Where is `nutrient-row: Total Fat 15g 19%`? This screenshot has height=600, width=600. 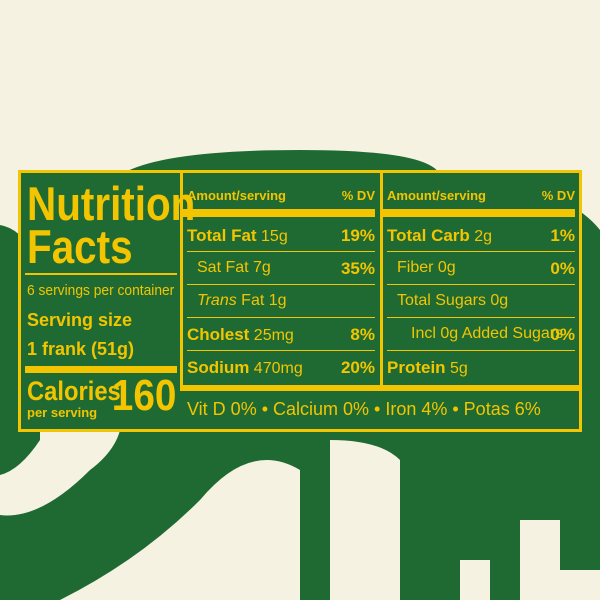 nutrient-row: Total Fat 15g 19% is located at coordinates (281, 235).